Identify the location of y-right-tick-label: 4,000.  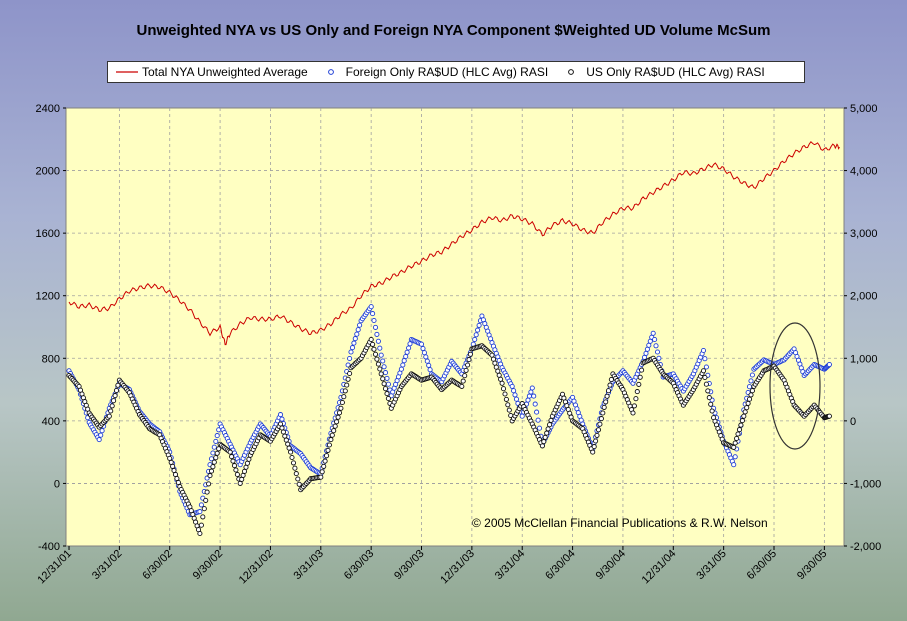
(864, 172).